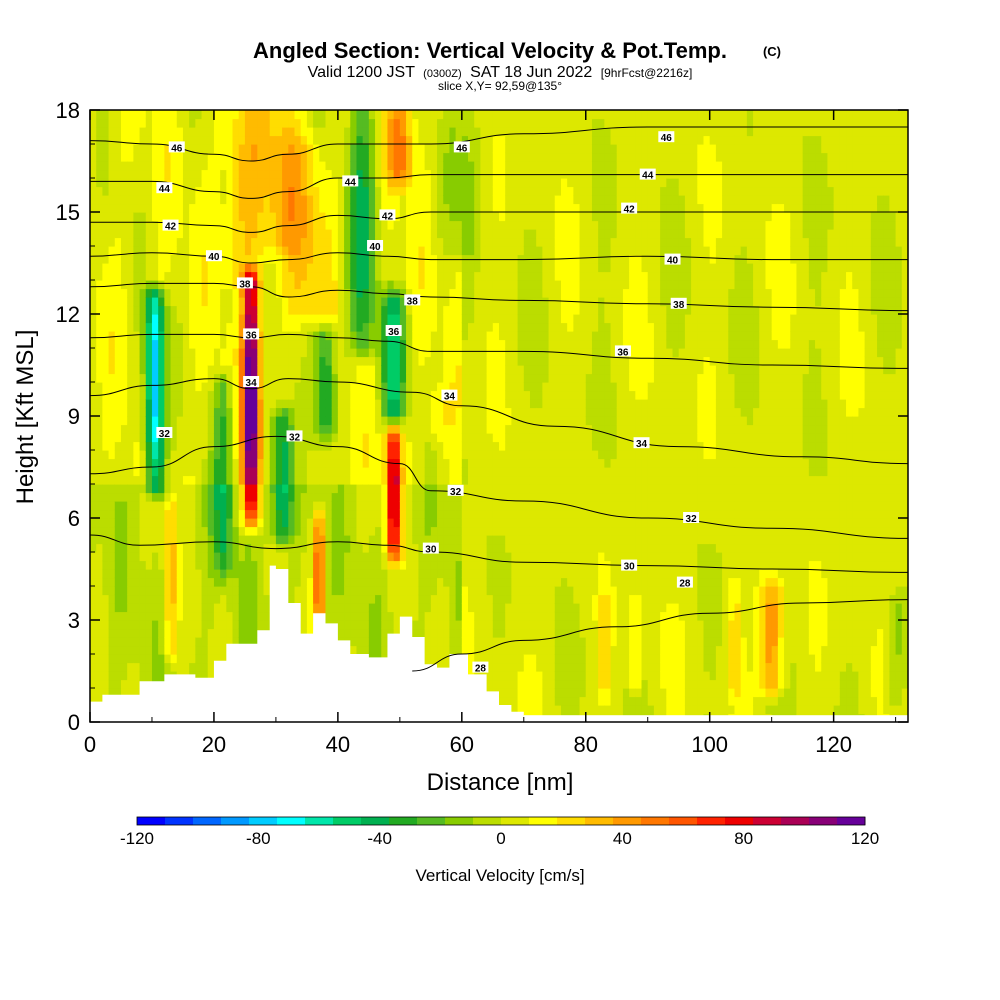 This screenshot has height=1000, width=1000. Describe the element at coordinates (90, 744) in the screenshot. I see `x-tick-label: 0` at that location.